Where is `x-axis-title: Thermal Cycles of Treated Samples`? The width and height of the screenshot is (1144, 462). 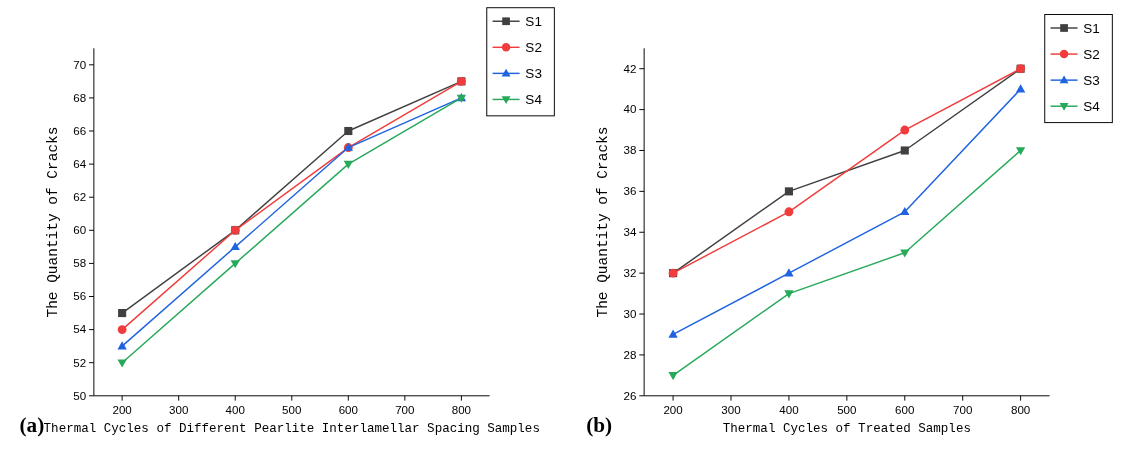 x-axis-title: Thermal Cycles of Treated Samples is located at coordinates (846, 429).